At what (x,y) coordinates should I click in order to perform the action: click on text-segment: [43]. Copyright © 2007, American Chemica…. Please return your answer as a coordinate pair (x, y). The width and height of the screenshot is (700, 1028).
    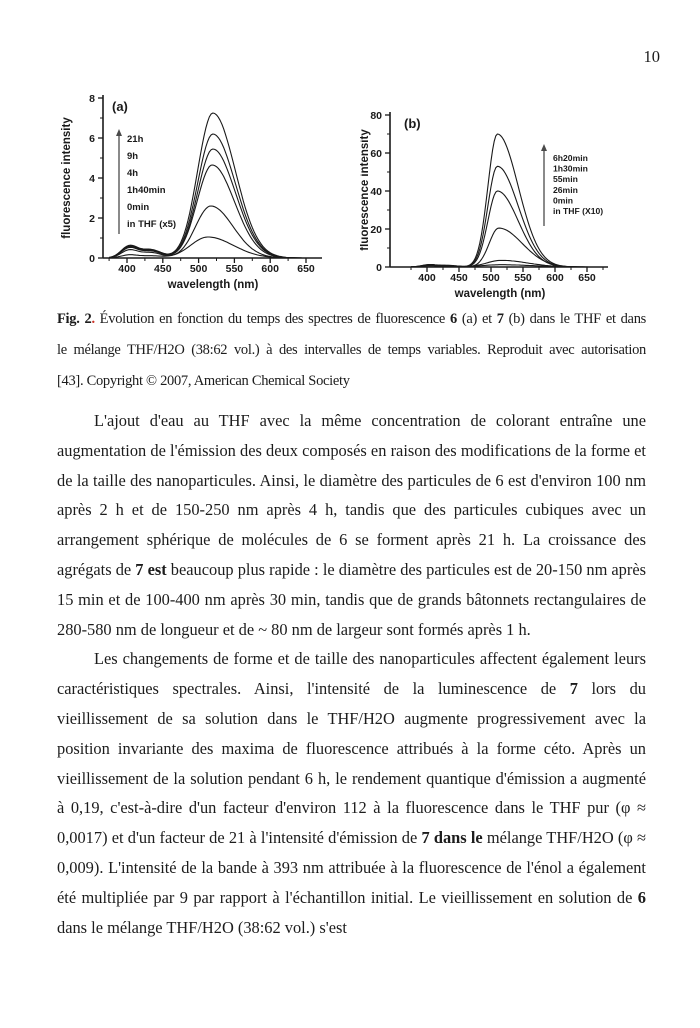
    Looking at the image, I should click on (203, 381).